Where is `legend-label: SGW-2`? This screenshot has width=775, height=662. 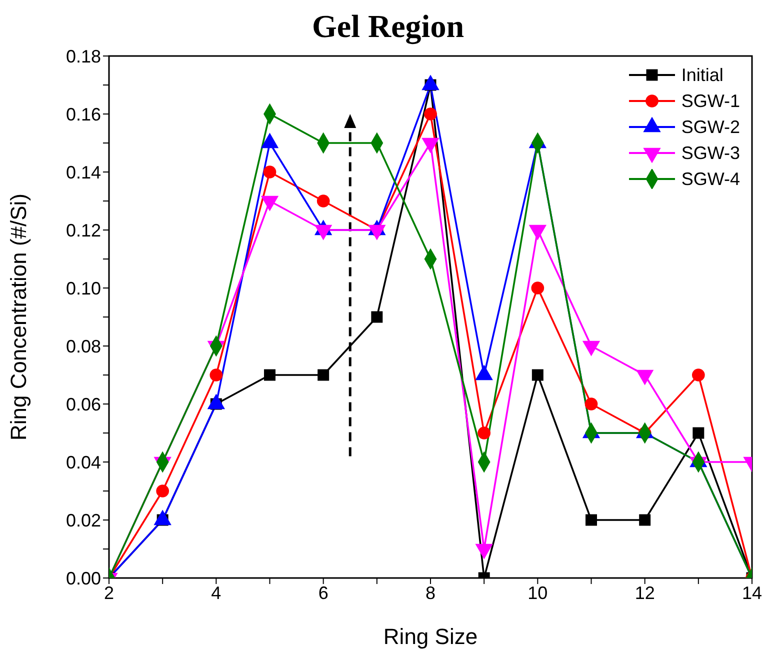
legend-label: SGW-2 is located at coordinates (710, 127).